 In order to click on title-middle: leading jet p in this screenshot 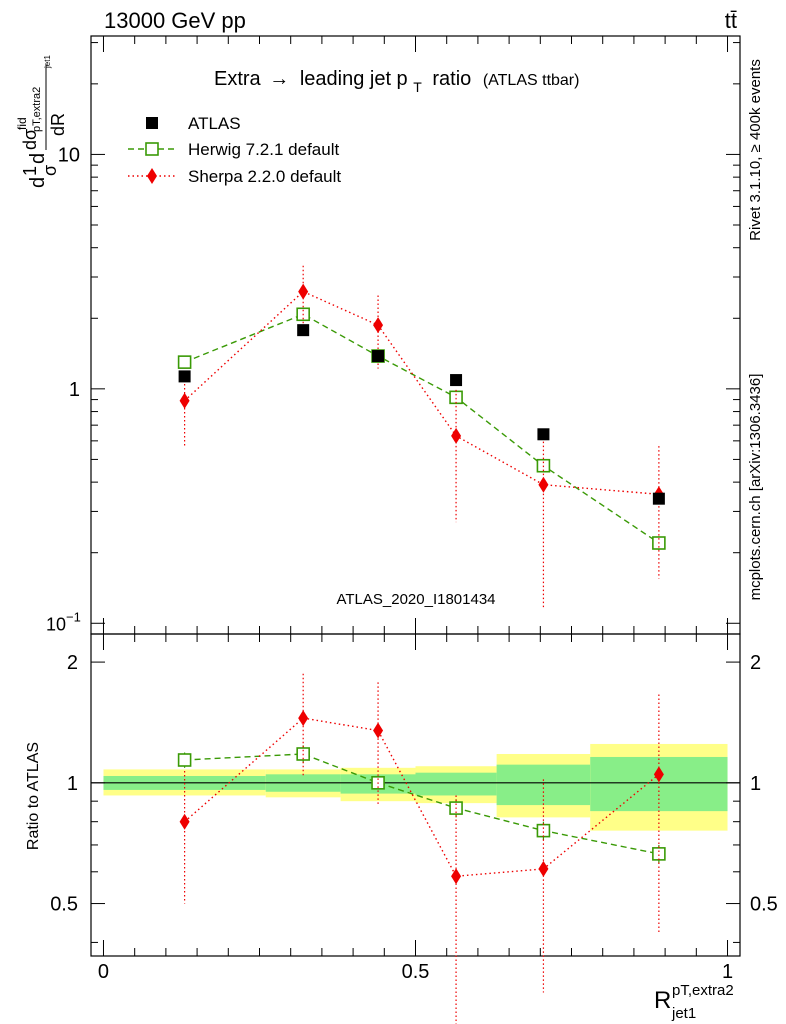, I will do `click(354, 79)`.